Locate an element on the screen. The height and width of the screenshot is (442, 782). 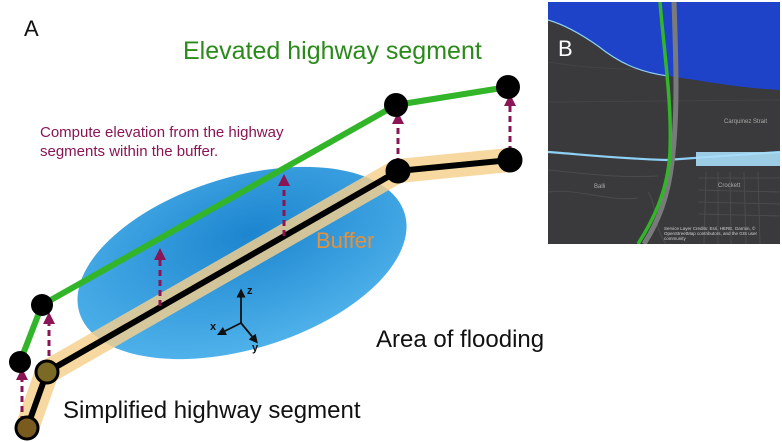
flood-area-label: Area of flooding is located at coordinates (460, 339).